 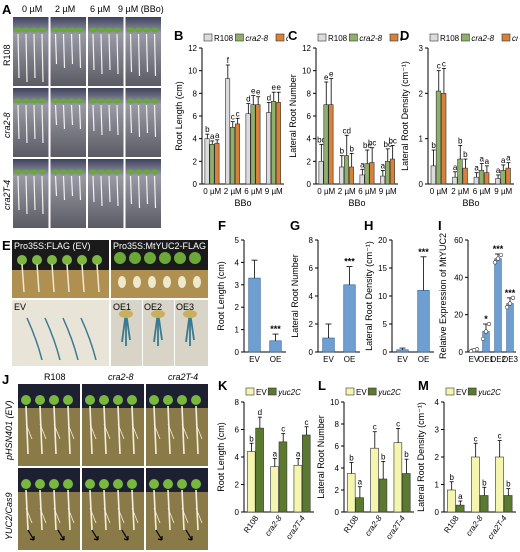 What do you see at coordinates (309, 139) in the screenshot?
I see `y-tick-label: 4` at bounding box center [309, 139].